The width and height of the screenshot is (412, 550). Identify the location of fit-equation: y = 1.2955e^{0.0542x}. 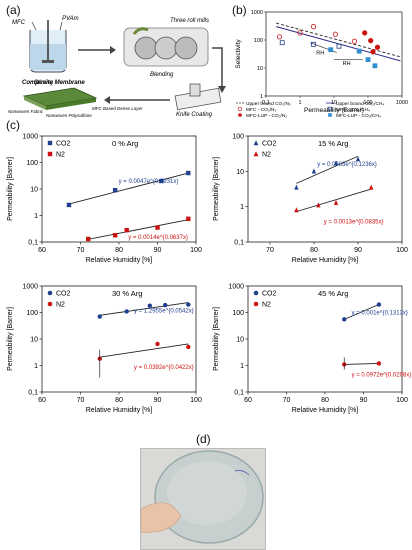
(164, 312).